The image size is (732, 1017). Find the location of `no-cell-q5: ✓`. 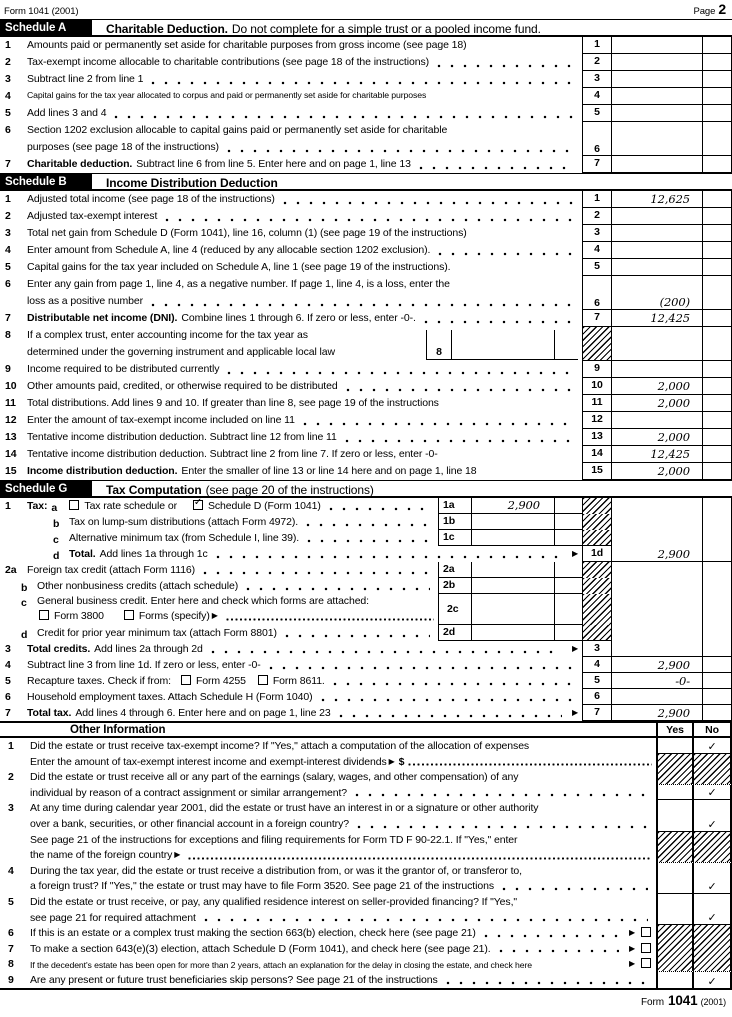

no-cell-q5: ✓ is located at coordinates (712, 909).